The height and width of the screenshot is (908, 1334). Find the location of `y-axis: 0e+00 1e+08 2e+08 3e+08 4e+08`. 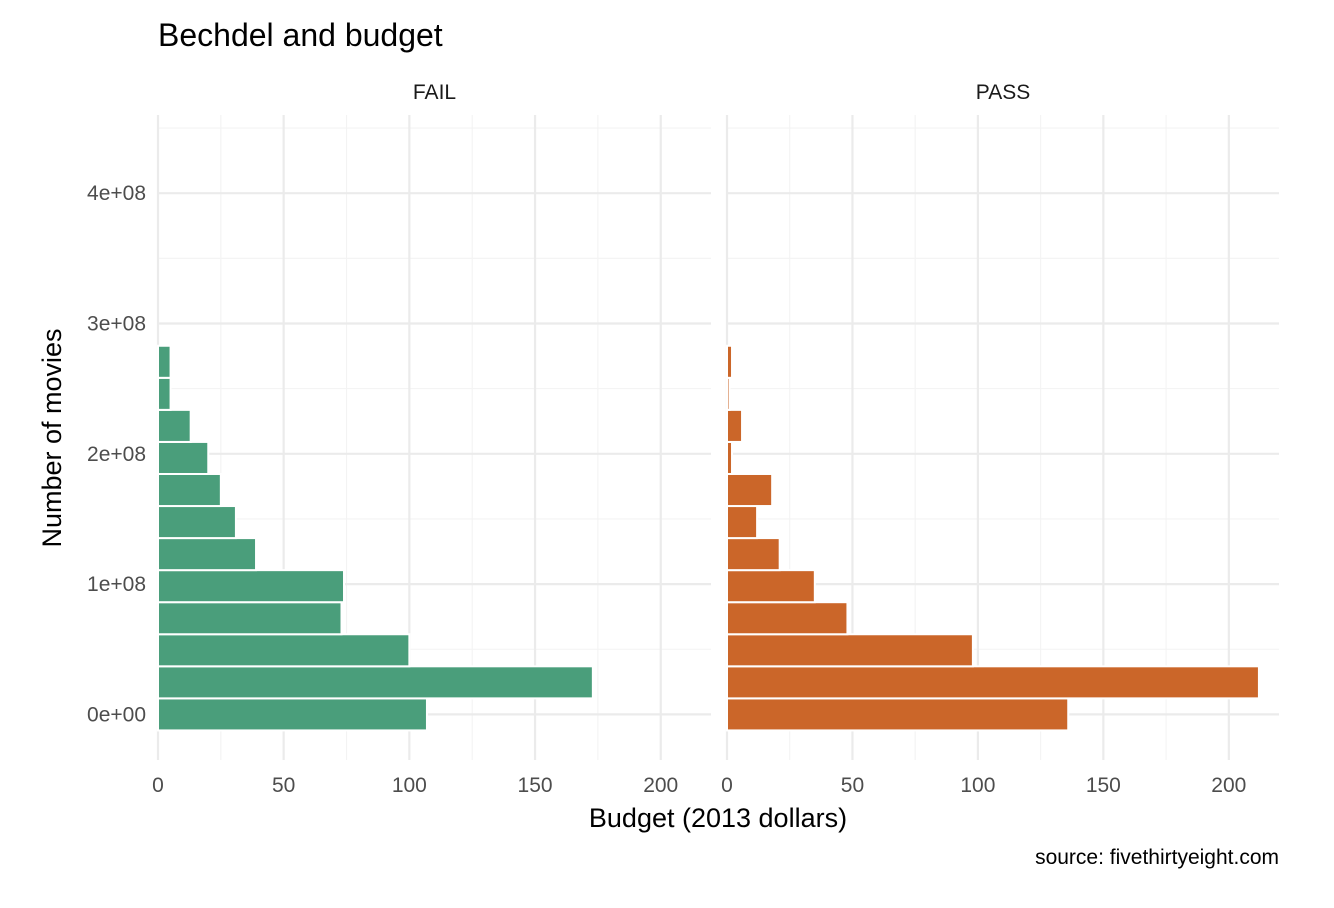

y-axis: 0e+00 1e+08 2e+08 3e+08 4e+08 is located at coordinates (116, 454).